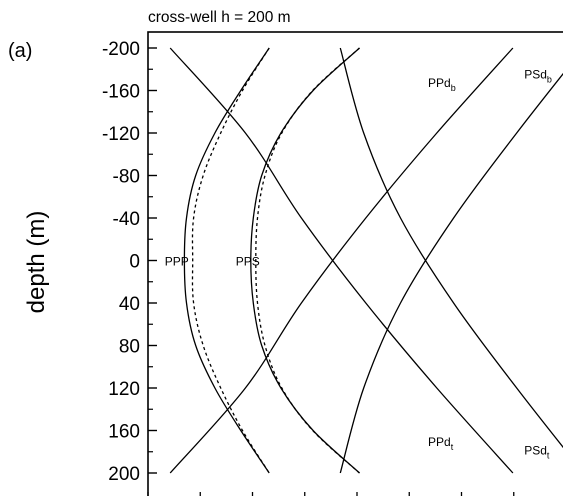  Describe the element at coordinates (124, 389) in the screenshot. I see `y-tick-label: 120` at that location.